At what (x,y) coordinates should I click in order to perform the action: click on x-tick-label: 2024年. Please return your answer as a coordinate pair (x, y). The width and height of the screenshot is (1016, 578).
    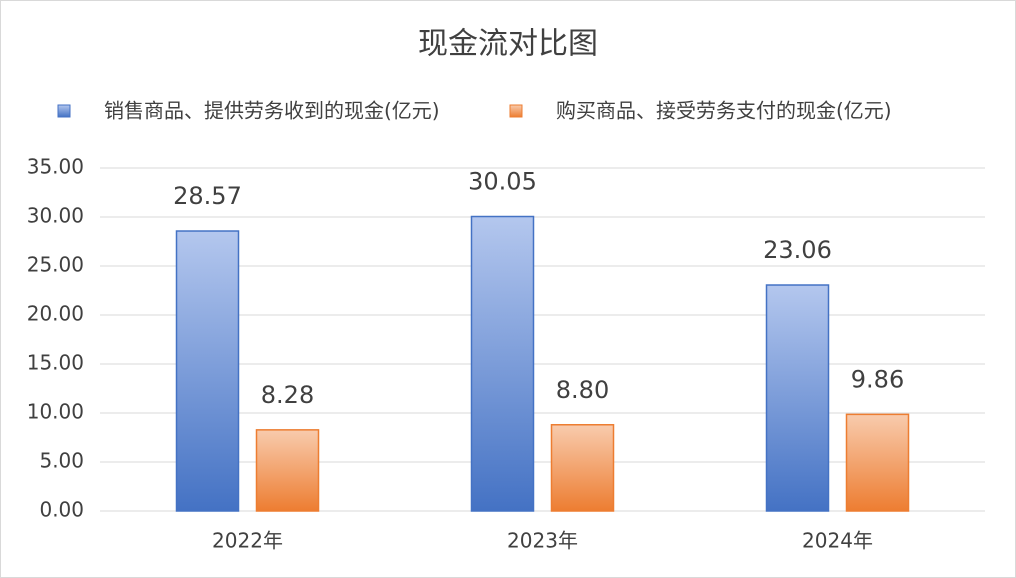
    Looking at the image, I should click on (837, 541).